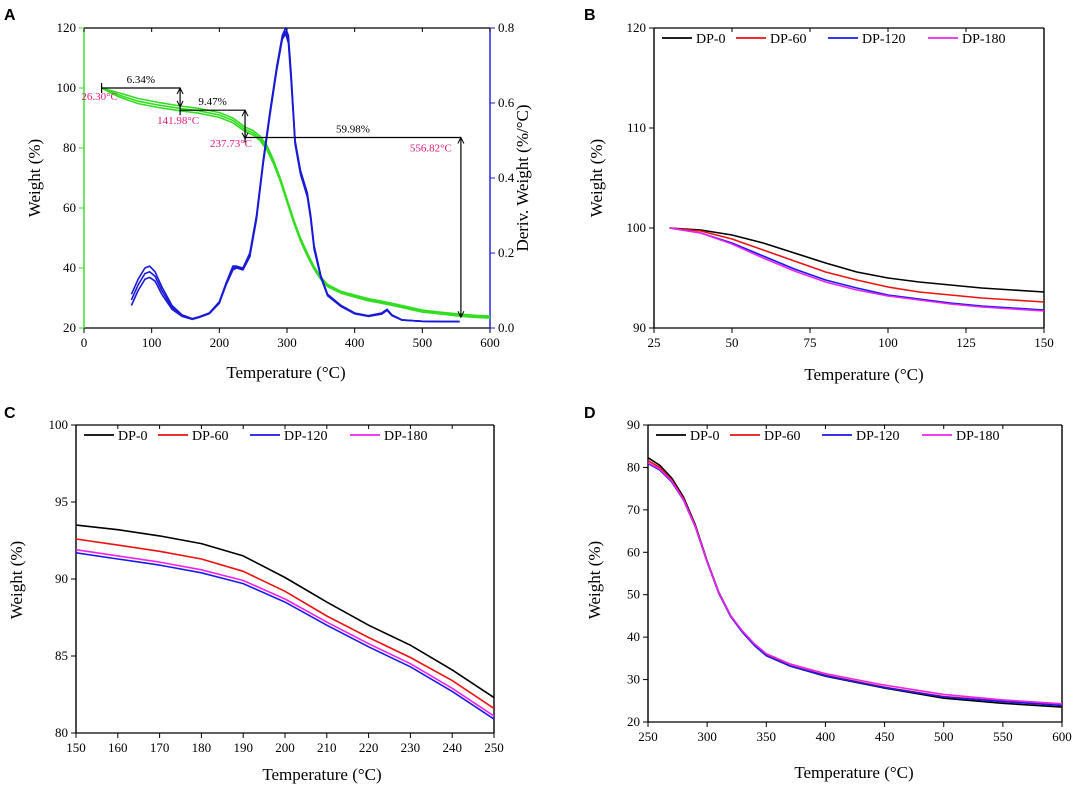  What do you see at coordinates (369, 747) in the screenshot?
I see `panel-c-xtick-label: 220` at bounding box center [369, 747].